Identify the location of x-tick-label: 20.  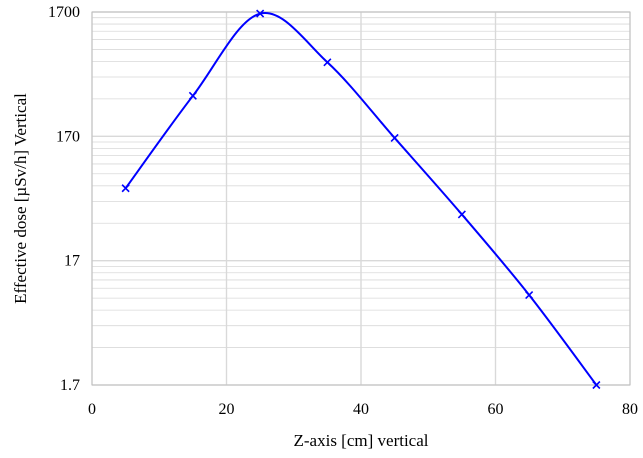
(227, 409).